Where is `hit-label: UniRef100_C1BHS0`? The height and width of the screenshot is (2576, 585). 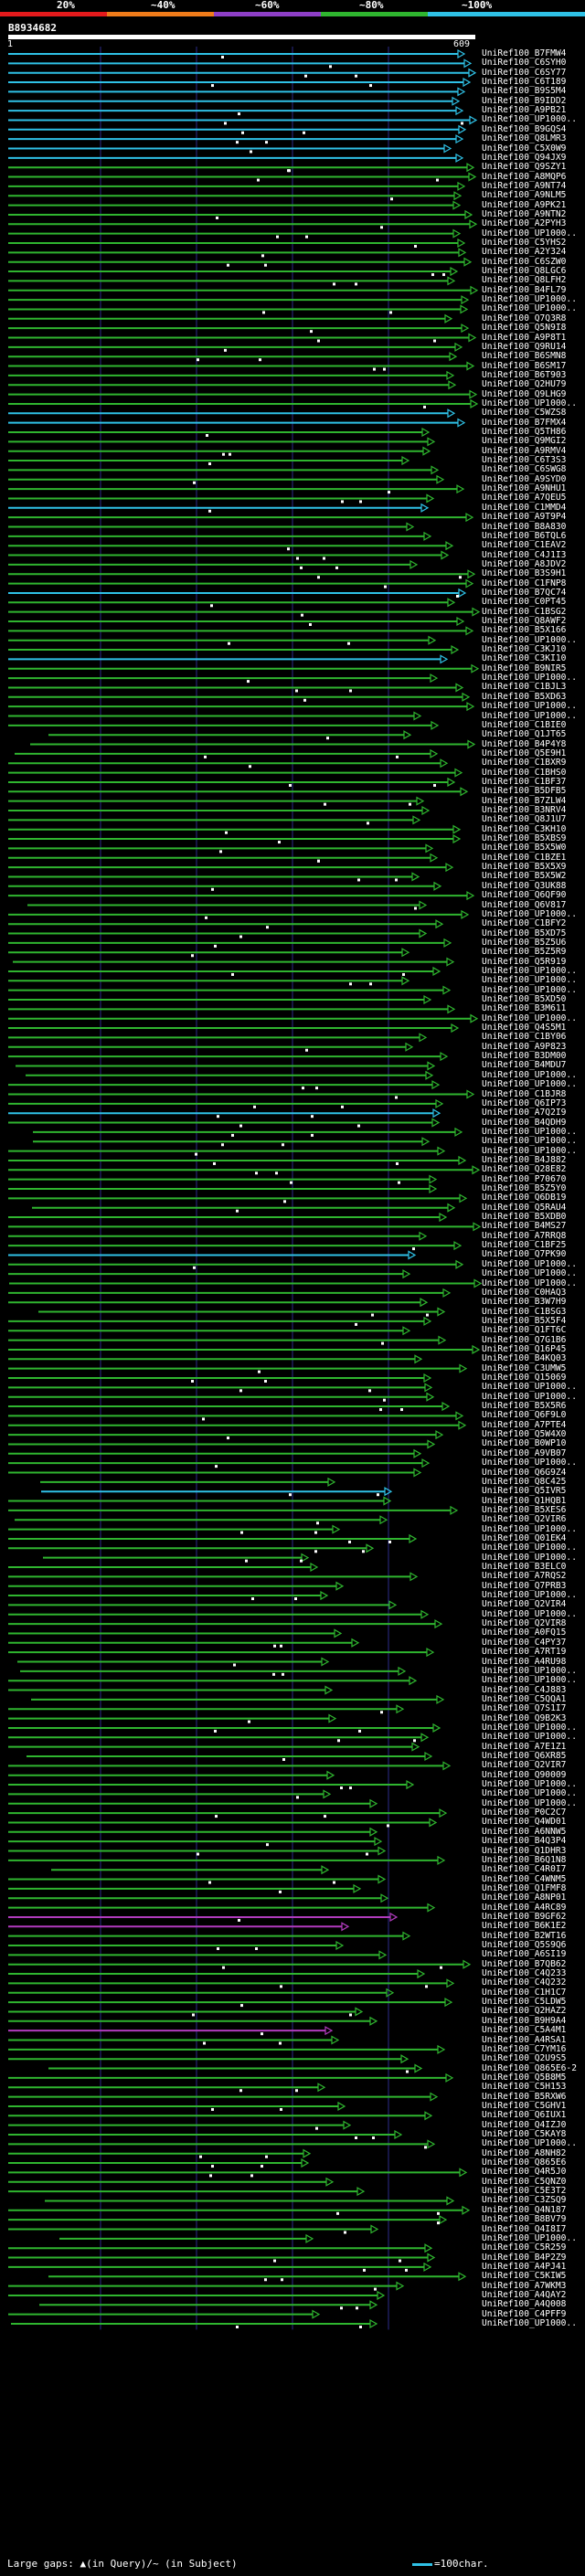
hit-label: UniRef100_C1BHS0 is located at coordinates (524, 772).